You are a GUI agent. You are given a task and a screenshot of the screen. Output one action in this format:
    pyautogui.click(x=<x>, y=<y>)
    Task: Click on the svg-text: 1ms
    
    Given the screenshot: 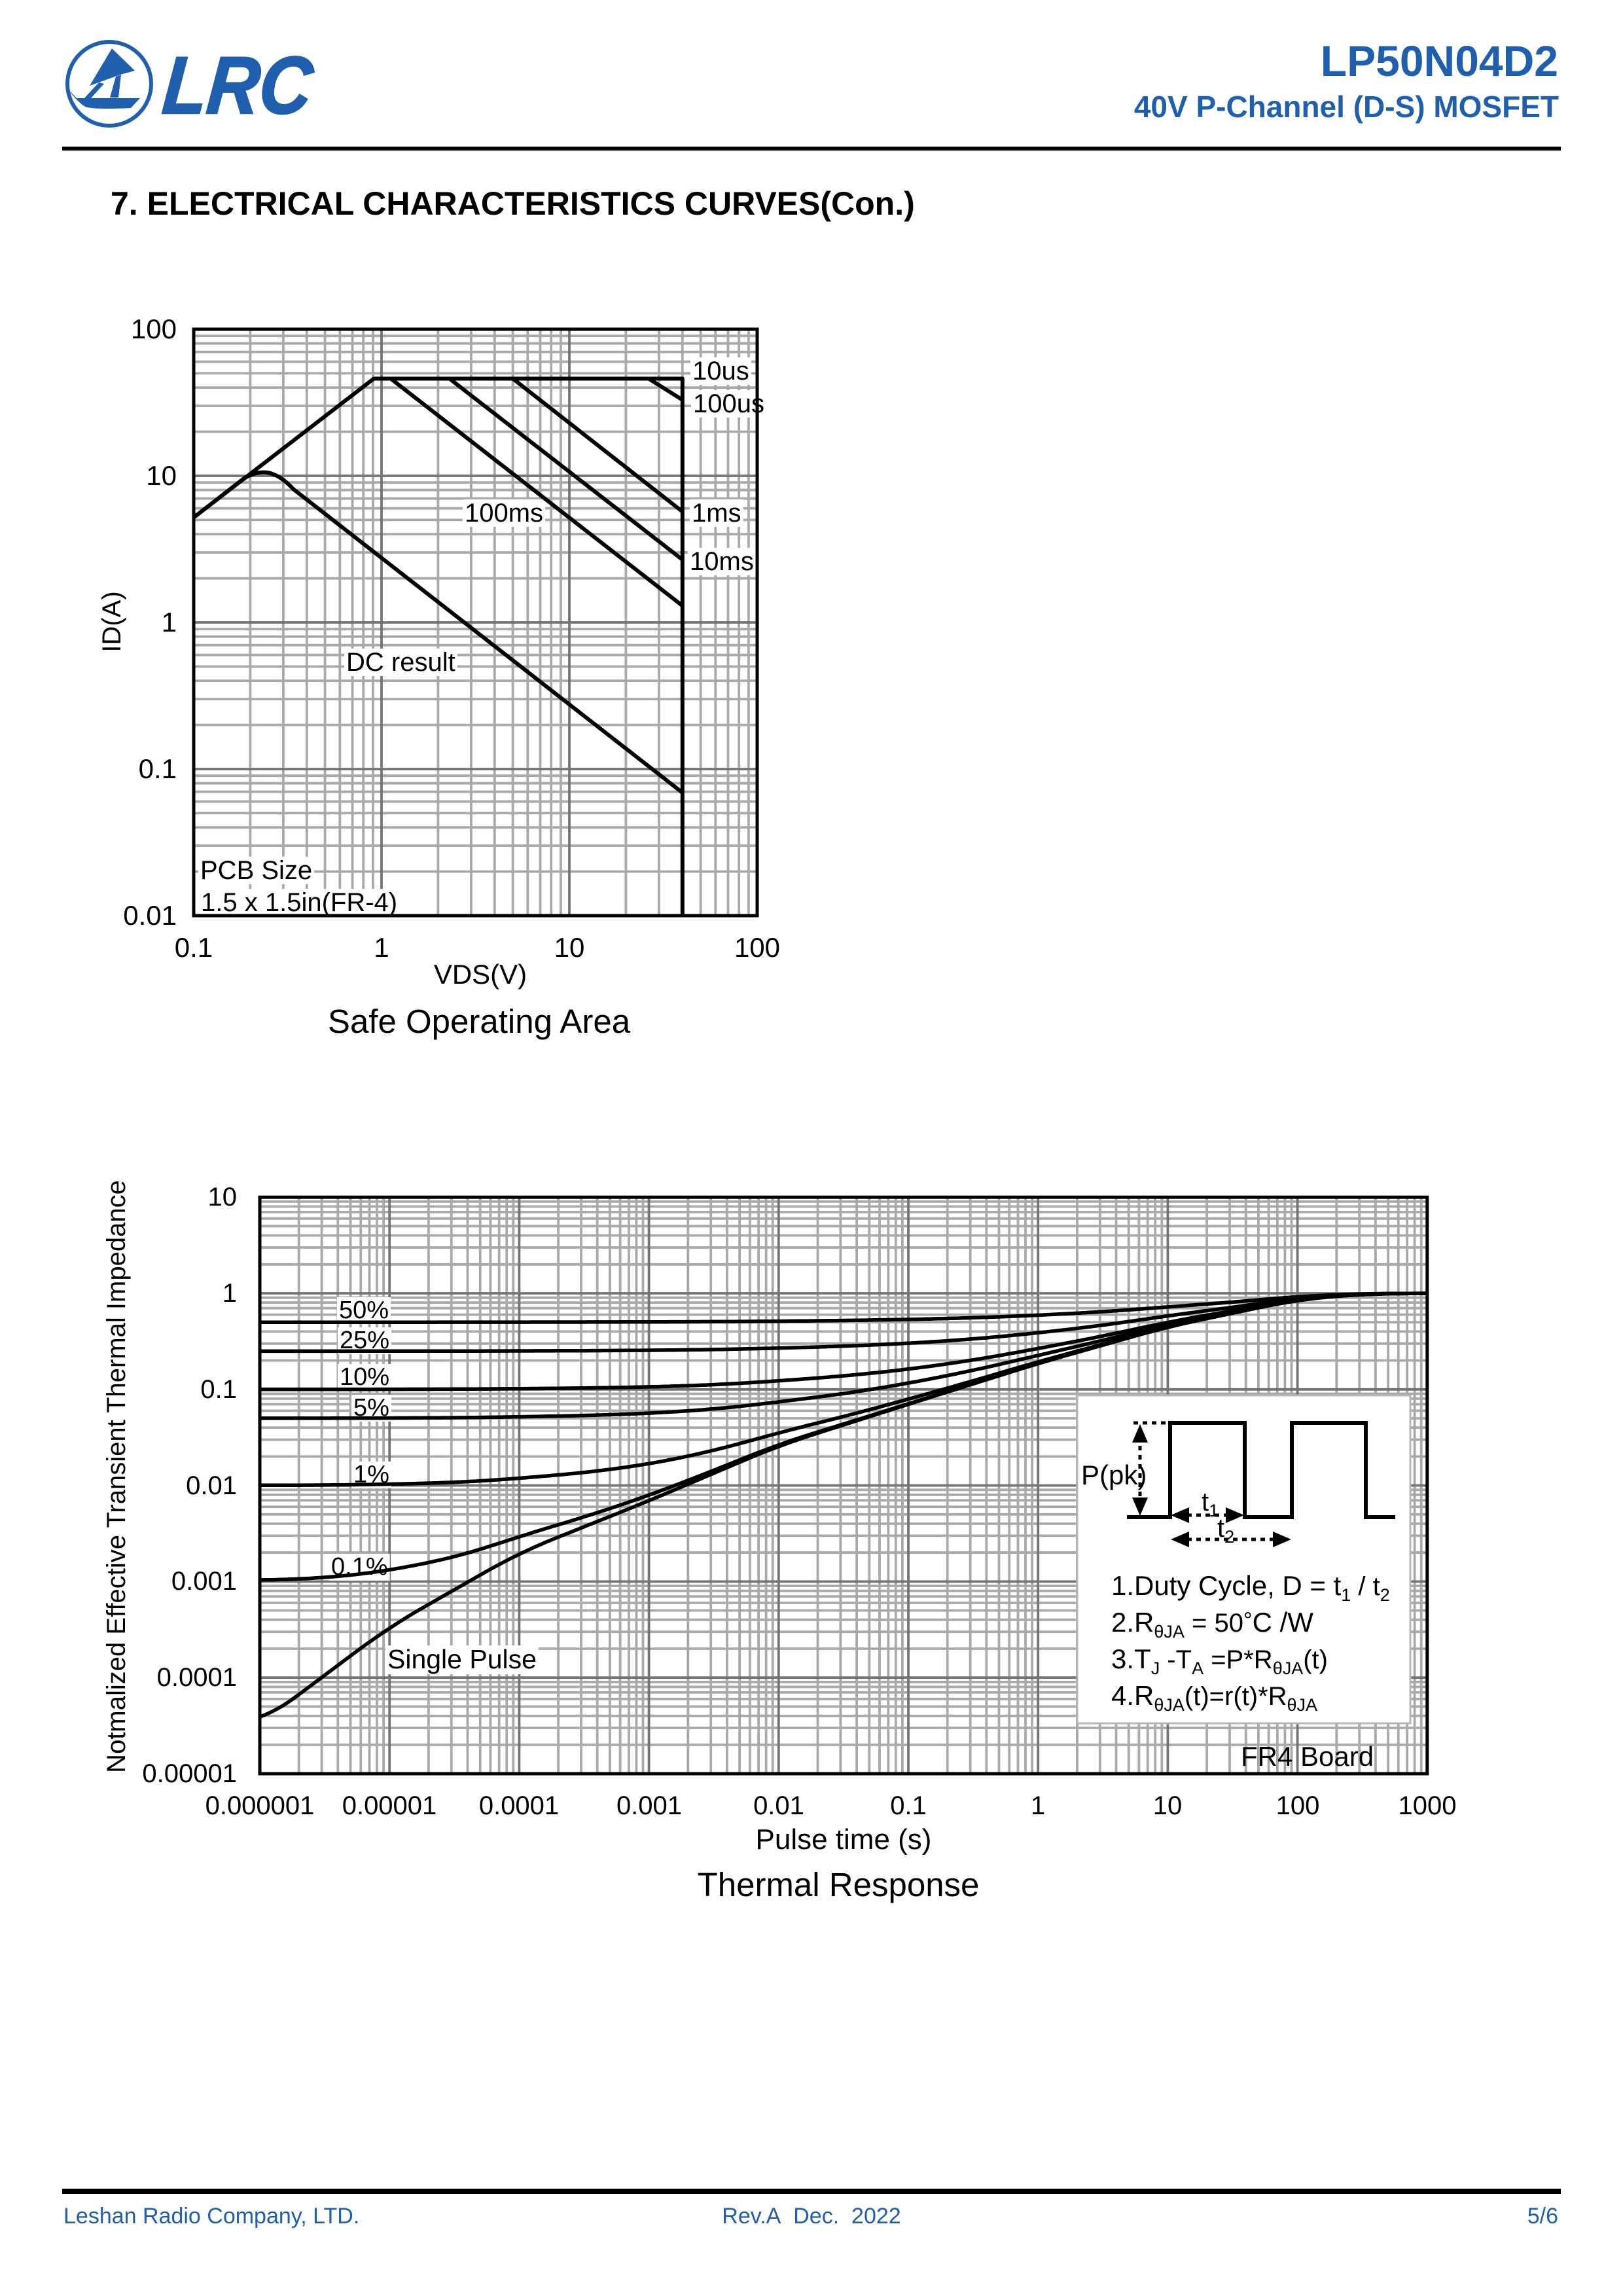 What is the action you would take?
    pyautogui.click(x=716, y=513)
    